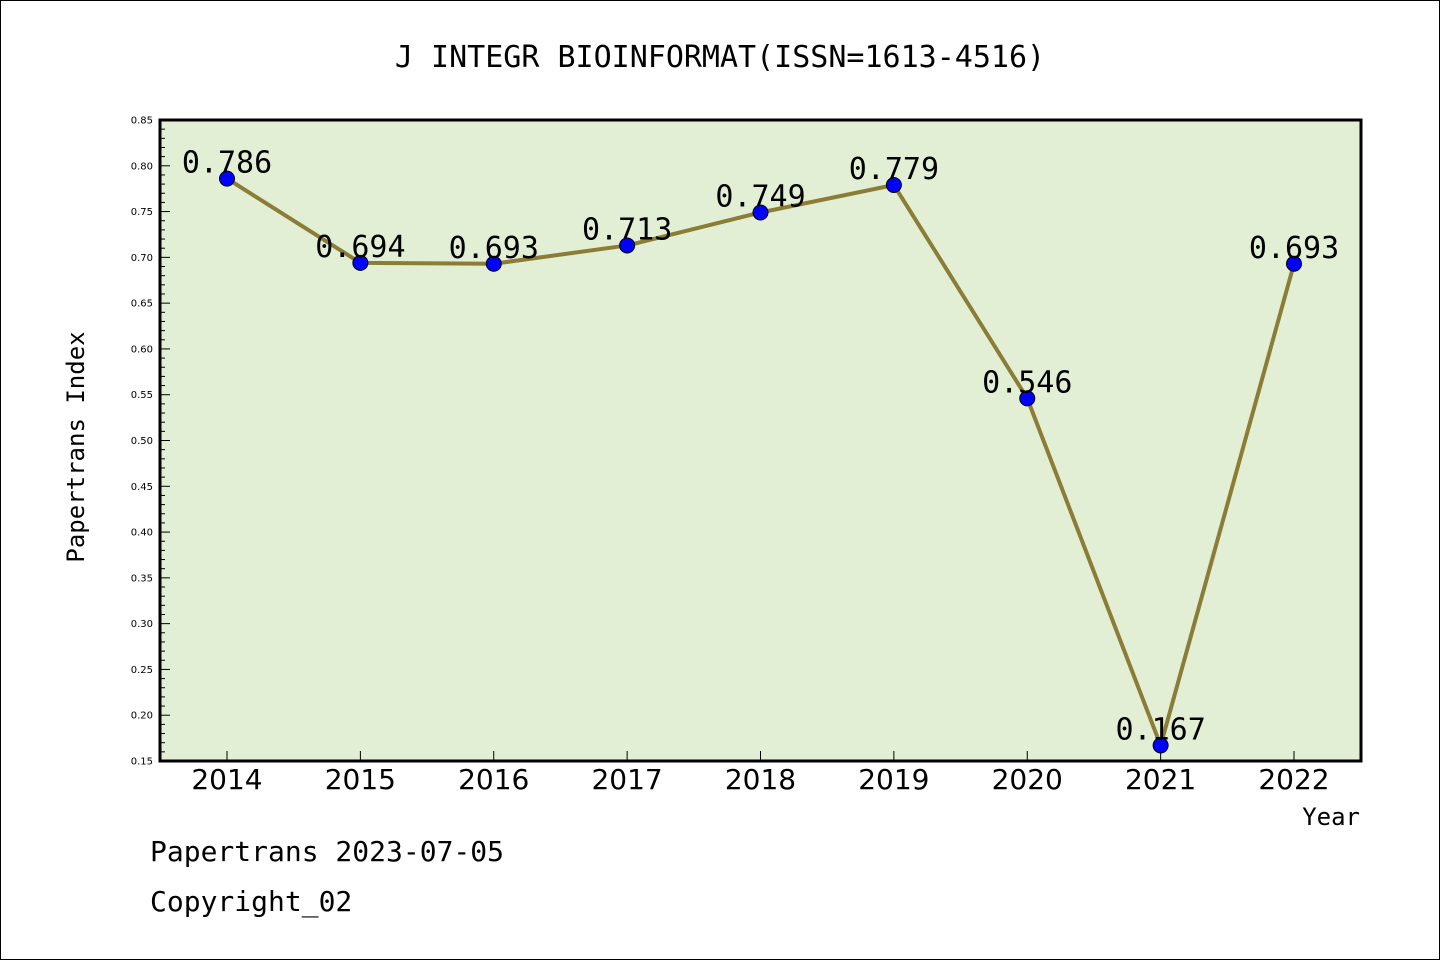  Describe the element at coordinates (493, 779) in the screenshot. I see `x-tick-label: 2016` at that location.